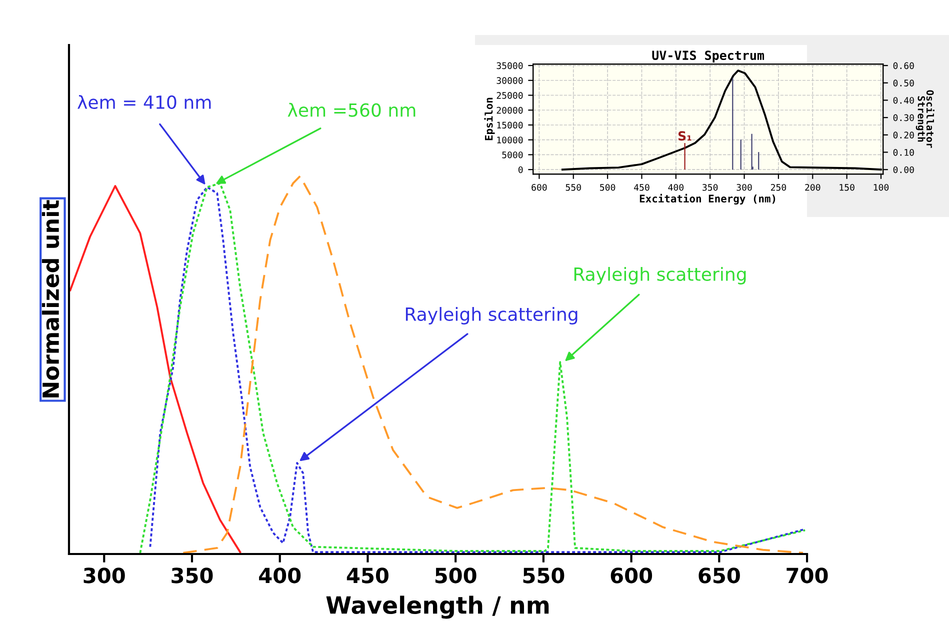  I want to click on y2-tick-label: 0.50, so click(903, 83).